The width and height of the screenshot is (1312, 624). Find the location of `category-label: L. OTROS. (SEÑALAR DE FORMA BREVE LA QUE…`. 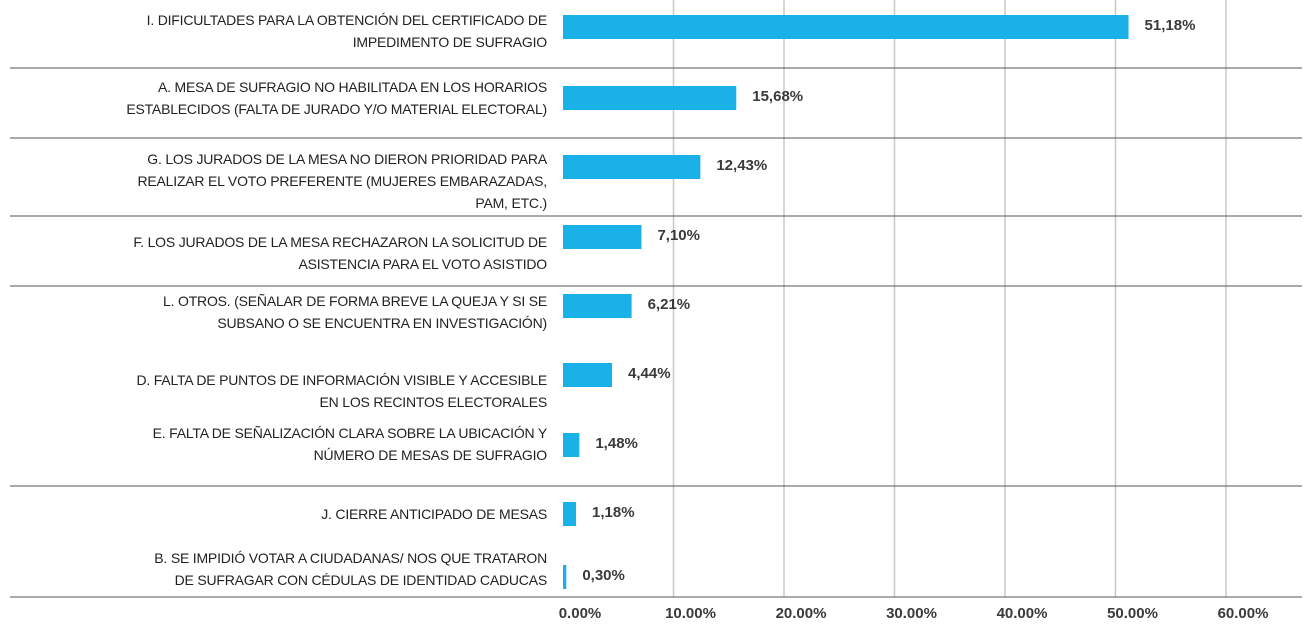

category-label: L. OTROS. (SEÑALAR DE FORMA BREVE LA QUE… is located at coordinates (355, 312).